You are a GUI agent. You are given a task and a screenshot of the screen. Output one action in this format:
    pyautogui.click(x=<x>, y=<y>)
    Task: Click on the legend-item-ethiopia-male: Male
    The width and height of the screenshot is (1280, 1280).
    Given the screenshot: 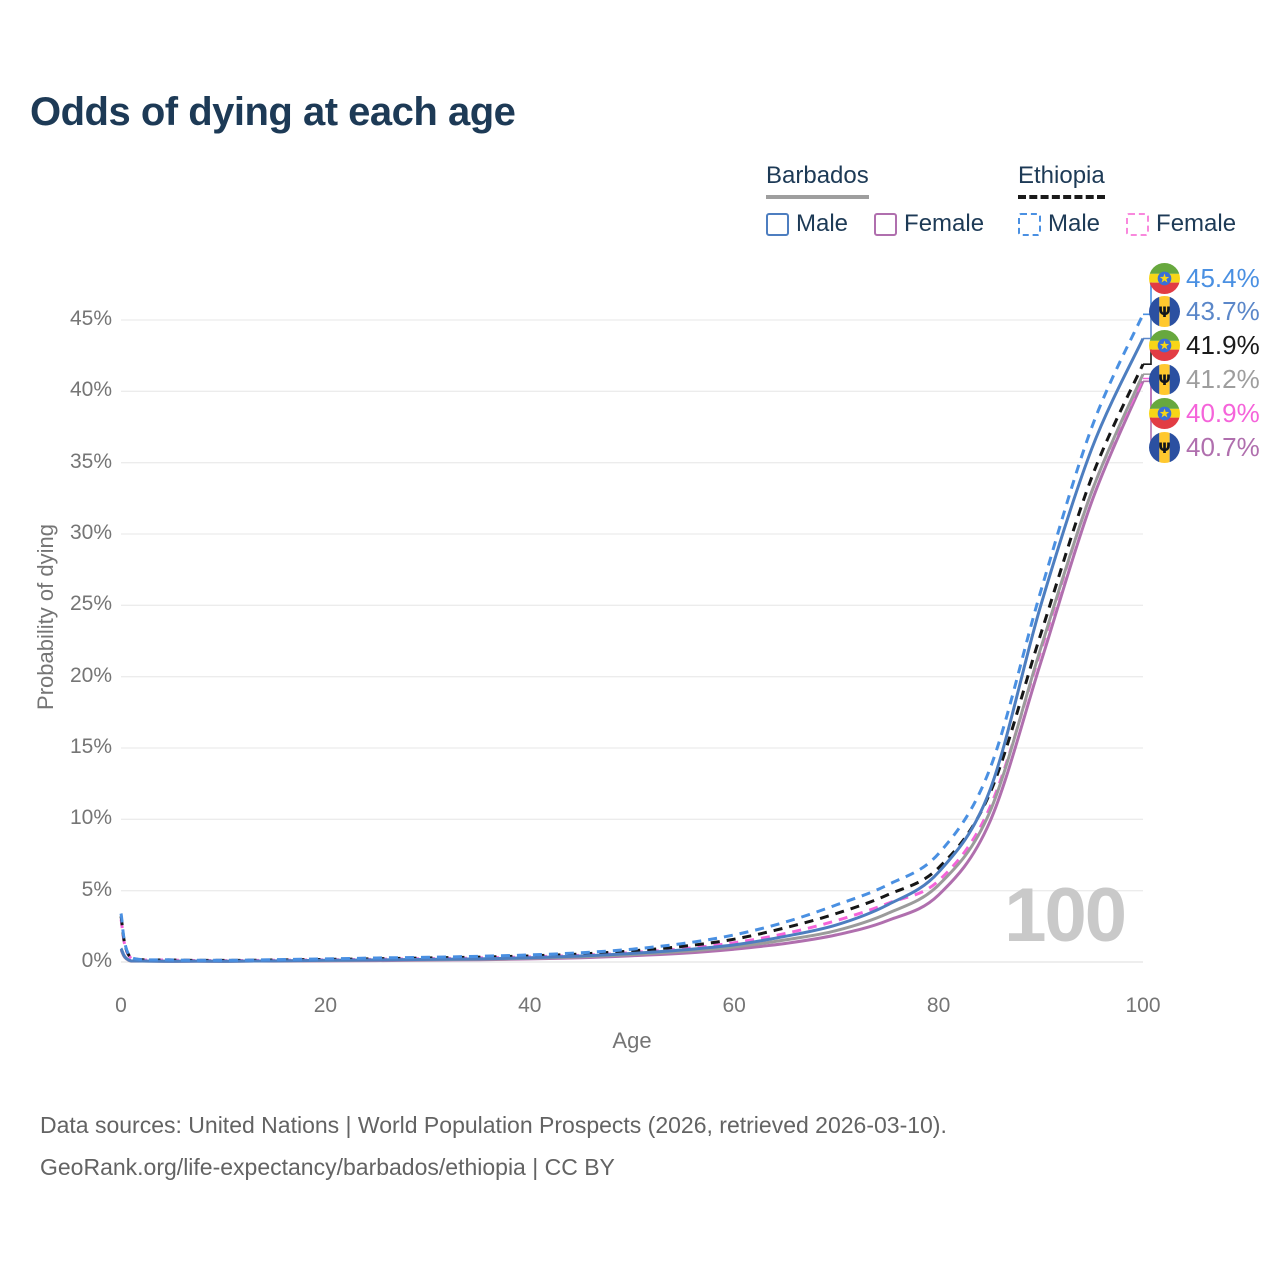 What is the action you would take?
    pyautogui.click(x=1059, y=224)
    